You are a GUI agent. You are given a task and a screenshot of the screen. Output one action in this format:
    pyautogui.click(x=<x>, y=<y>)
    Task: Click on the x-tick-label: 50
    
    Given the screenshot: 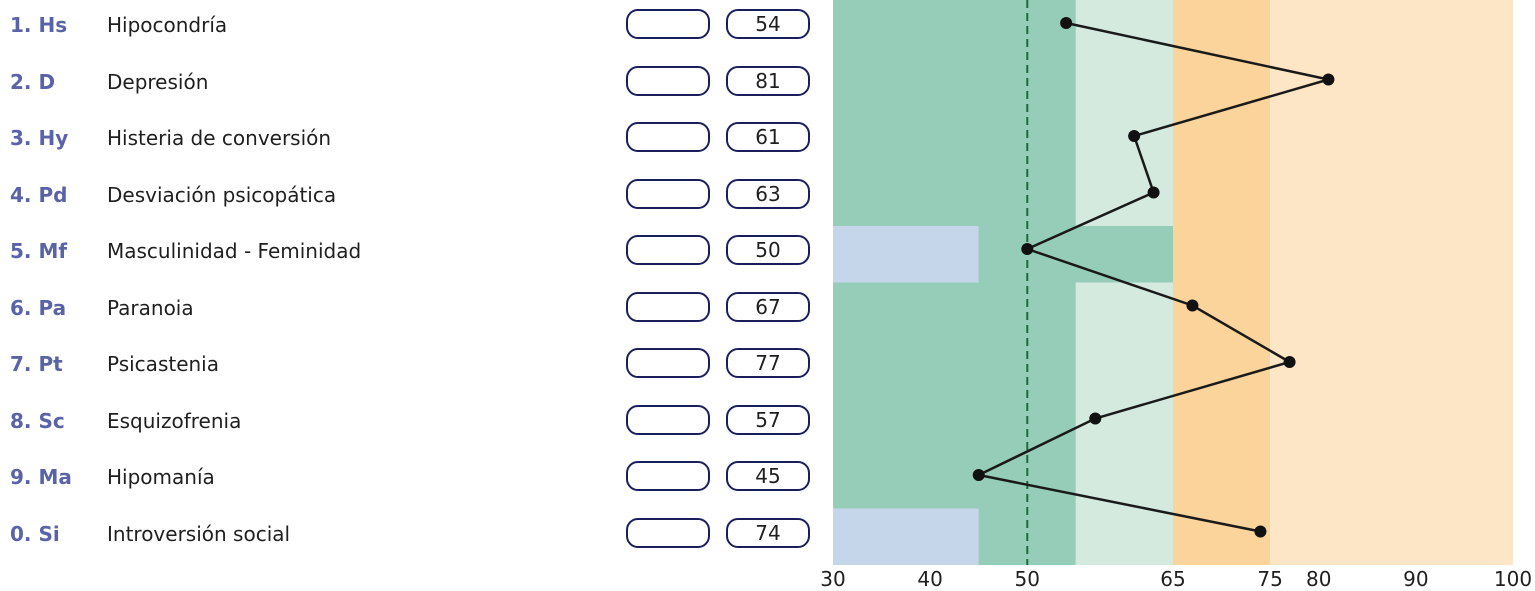 What is the action you would take?
    pyautogui.click(x=1027, y=579)
    